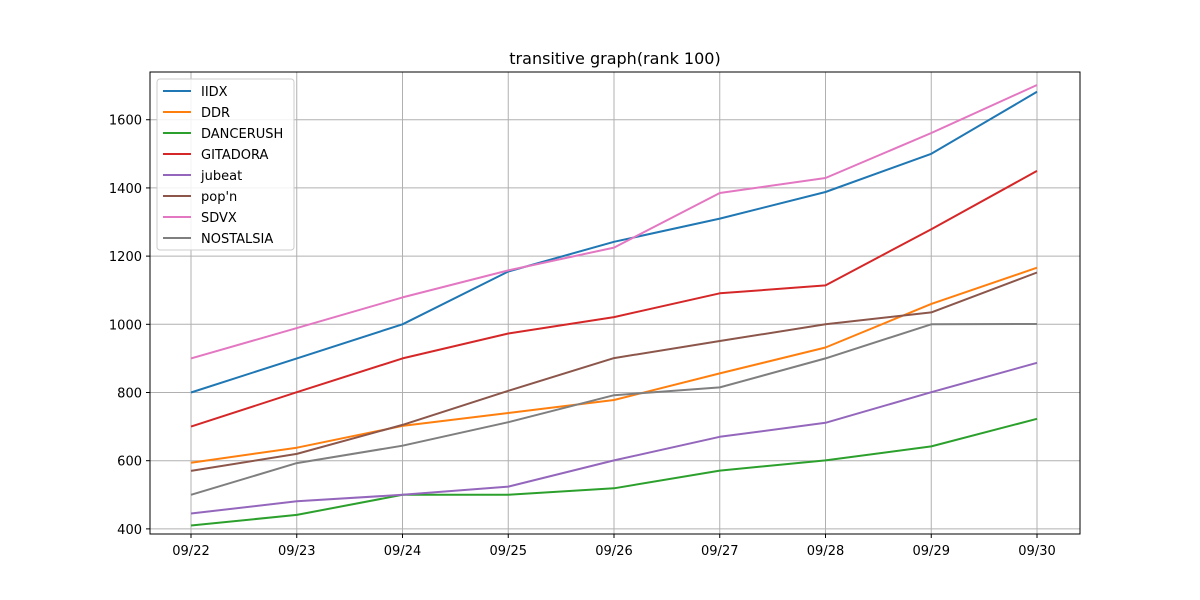 The width and height of the screenshot is (1200, 600). What do you see at coordinates (402, 551) in the screenshot?
I see `x-tick-label: 09/24` at bounding box center [402, 551].